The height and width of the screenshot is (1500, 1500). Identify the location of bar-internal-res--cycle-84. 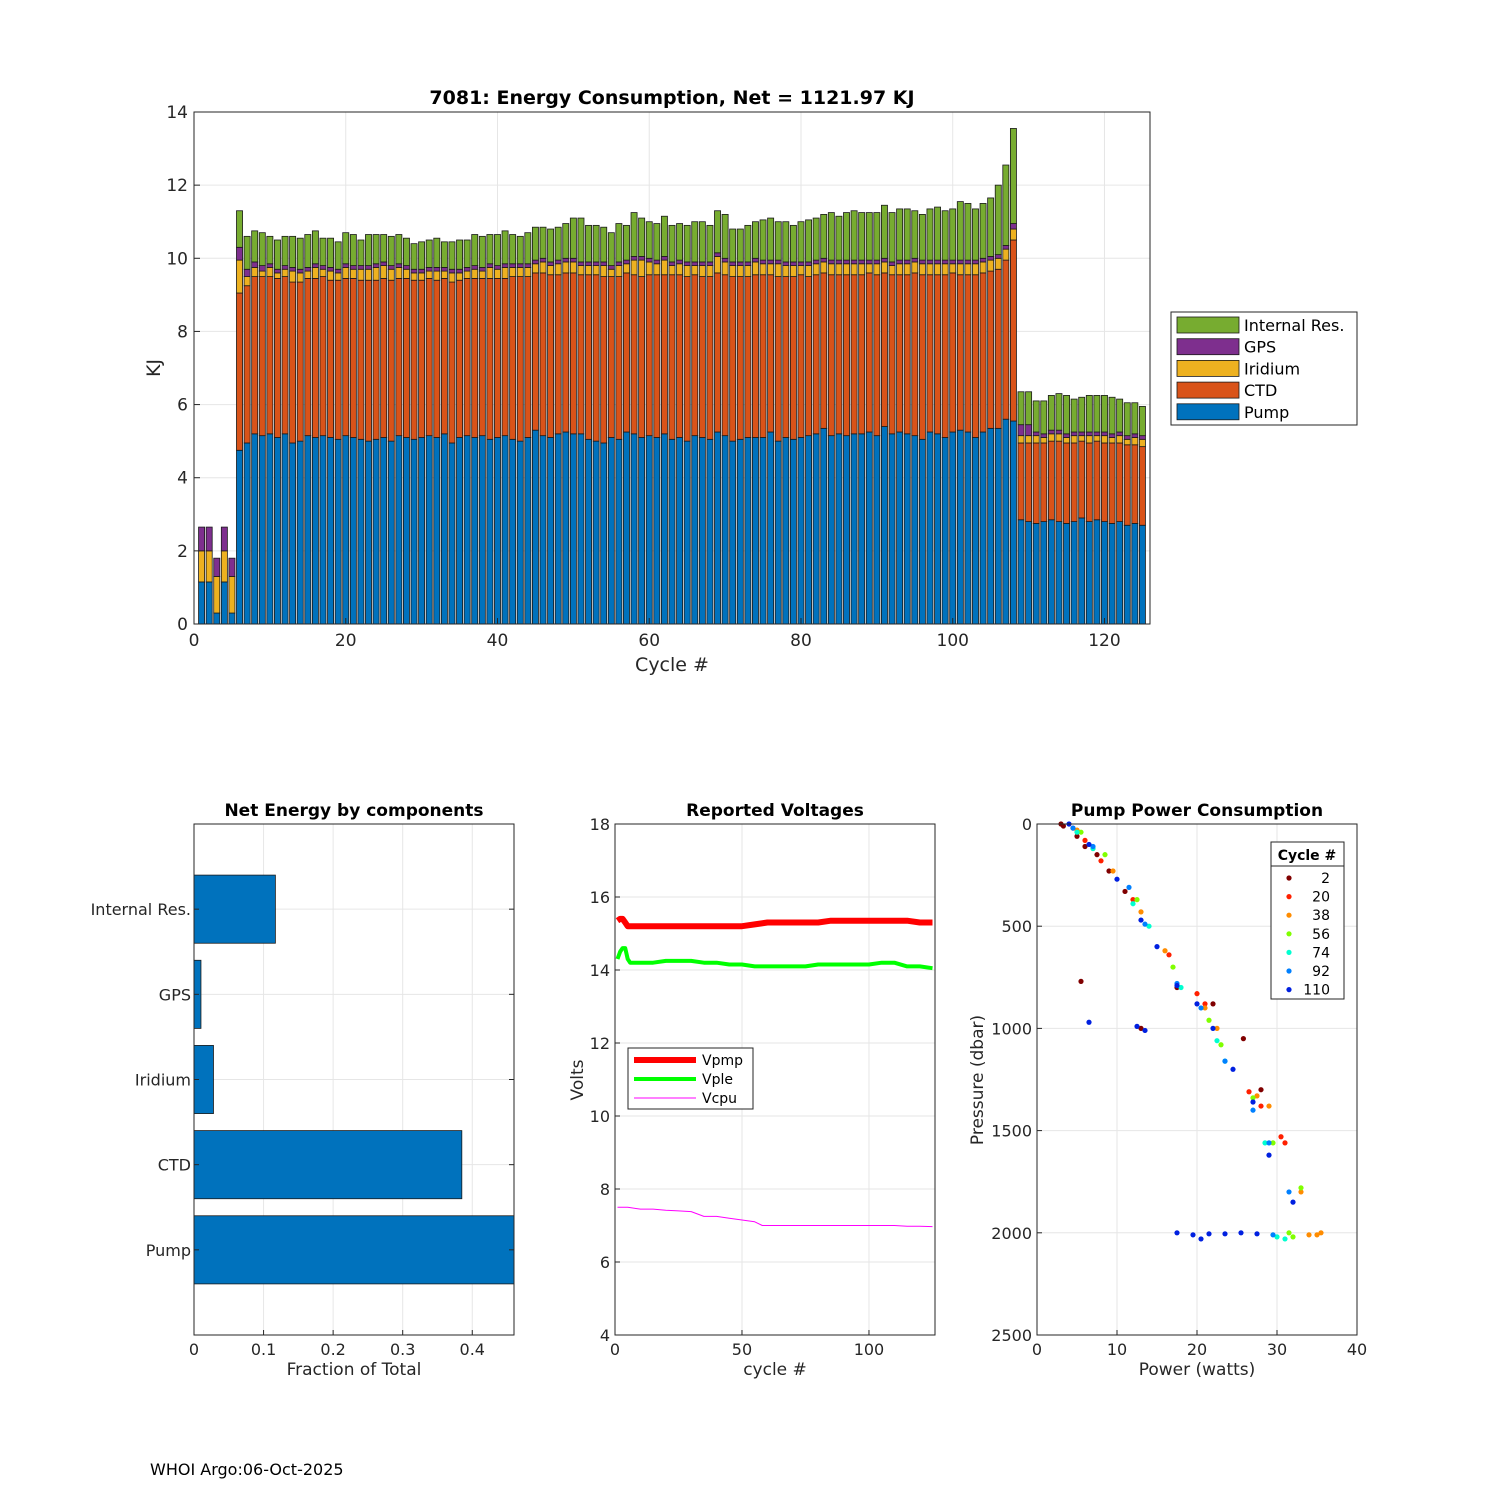
(831, 236).